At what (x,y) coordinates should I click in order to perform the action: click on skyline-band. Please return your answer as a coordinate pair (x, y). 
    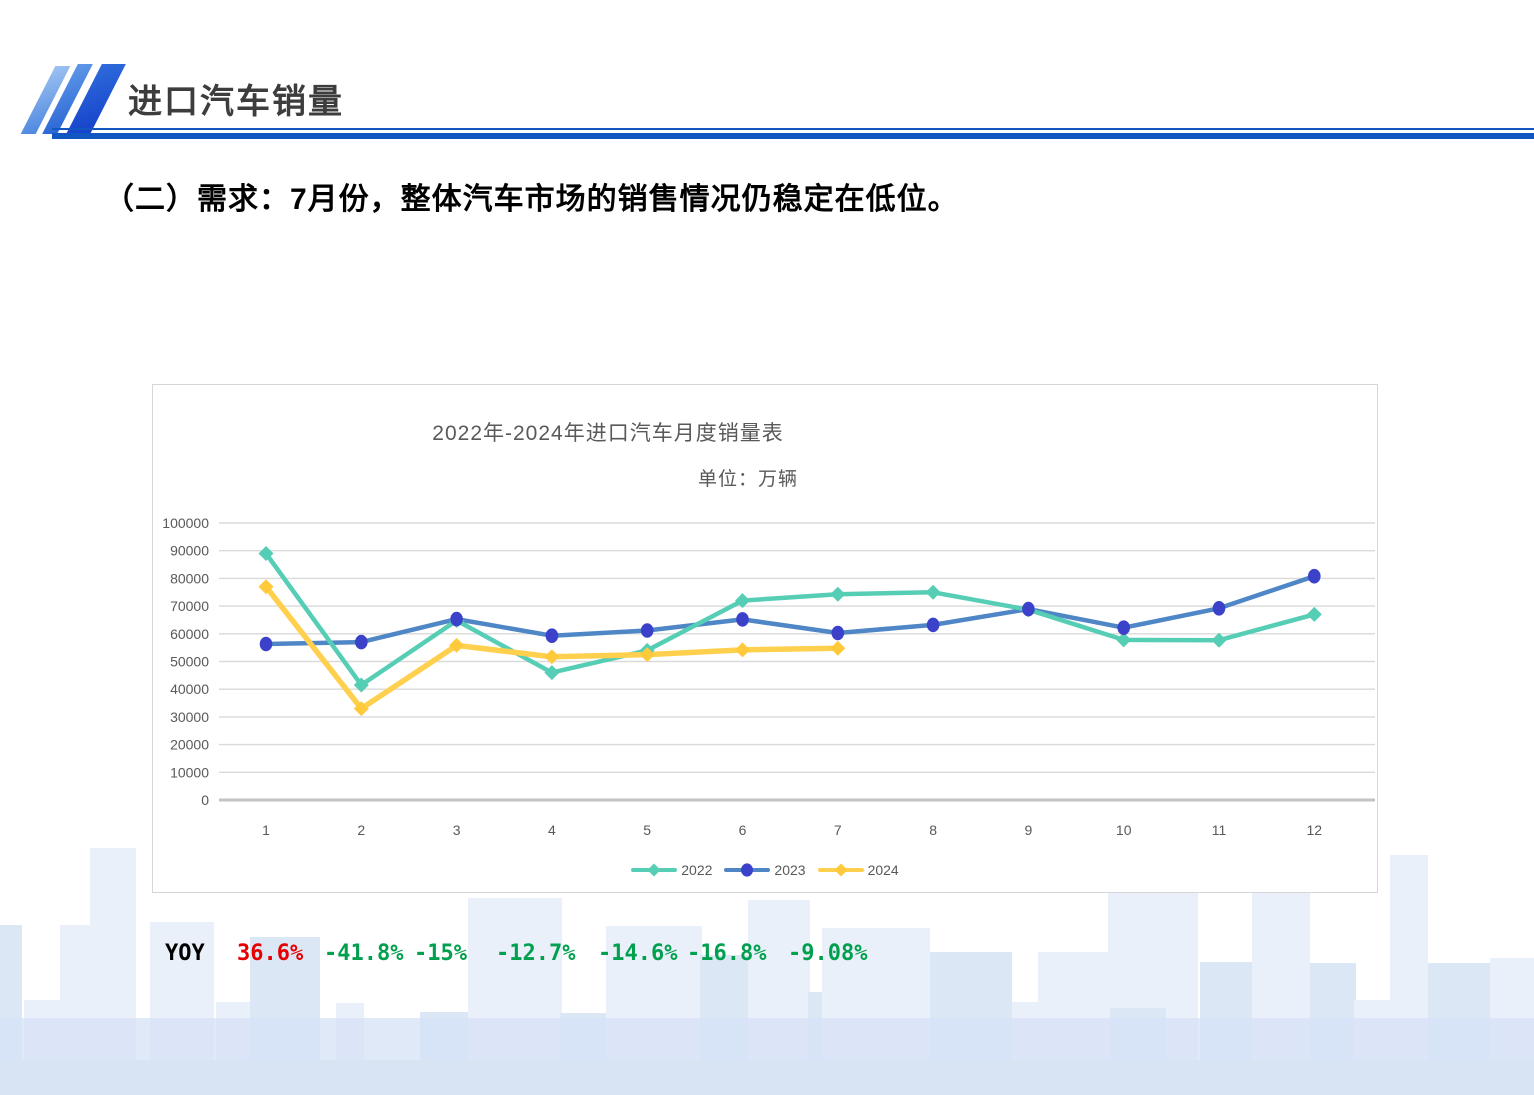
    Looking at the image, I should click on (767, 1077).